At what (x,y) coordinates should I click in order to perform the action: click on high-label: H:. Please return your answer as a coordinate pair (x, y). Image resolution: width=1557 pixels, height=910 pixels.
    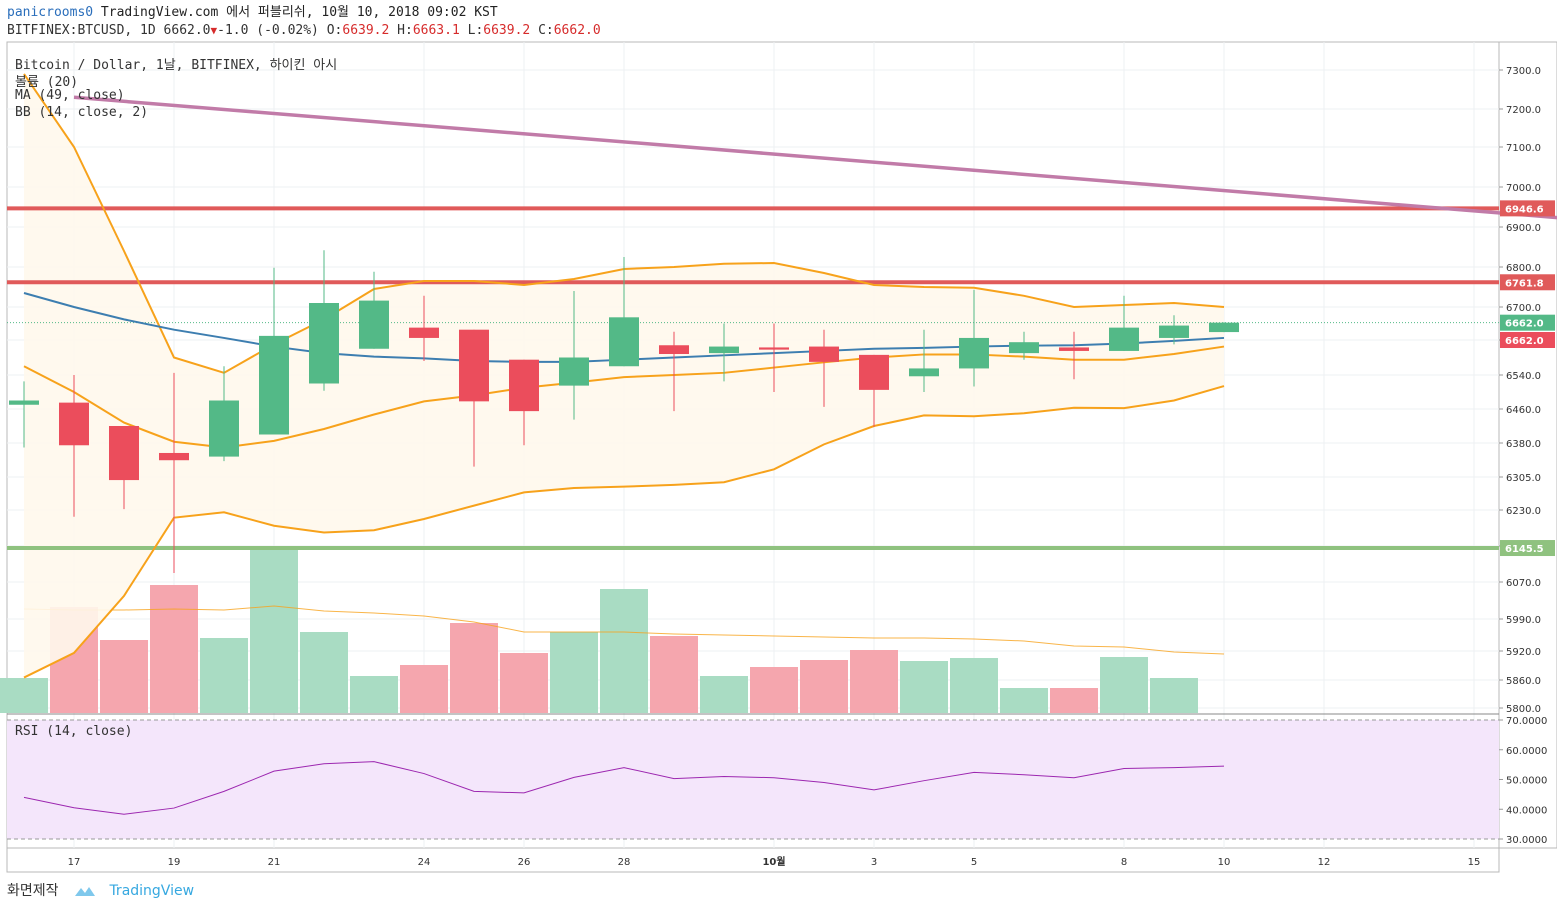
    Looking at the image, I should click on (405, 30).